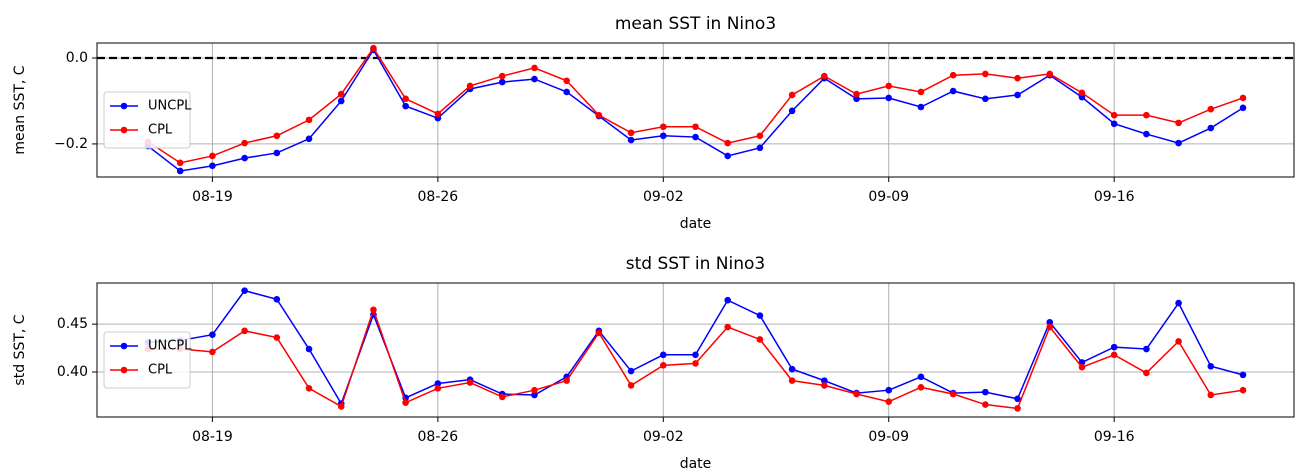 The width and height of the screenshot is (1295, 475). I want to click on x-tick-label: 09-09, so click(888, 437).